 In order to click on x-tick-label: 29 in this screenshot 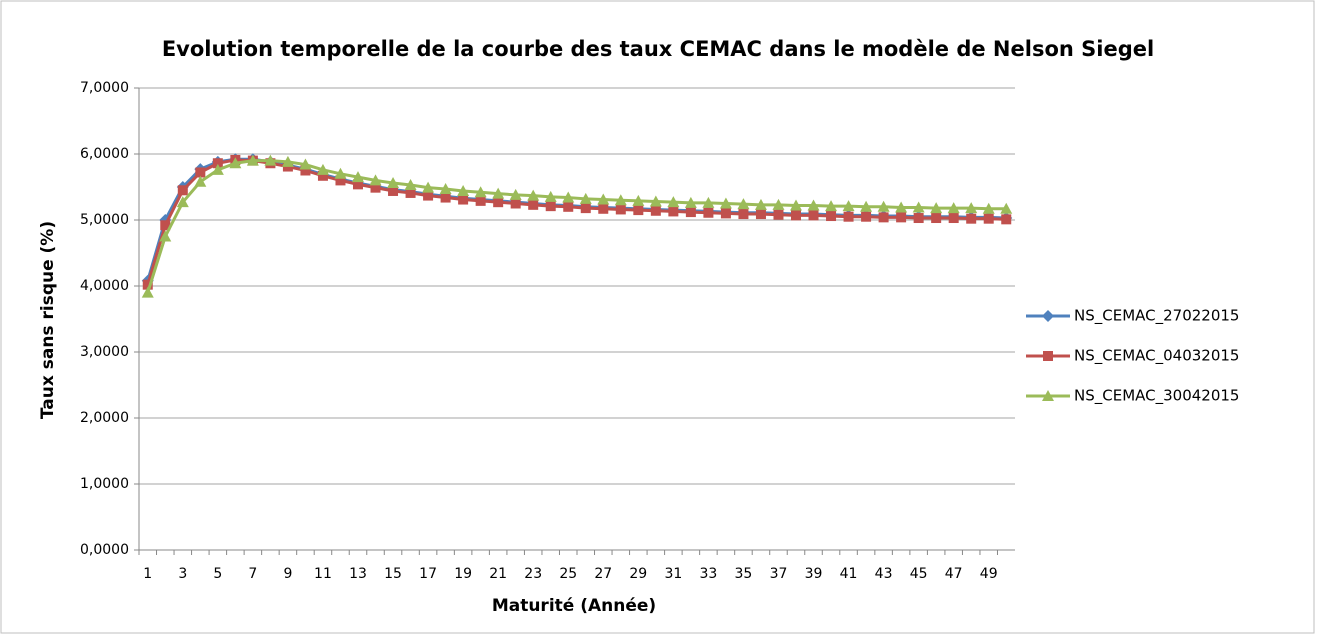, I will do `click(638, 574)`.